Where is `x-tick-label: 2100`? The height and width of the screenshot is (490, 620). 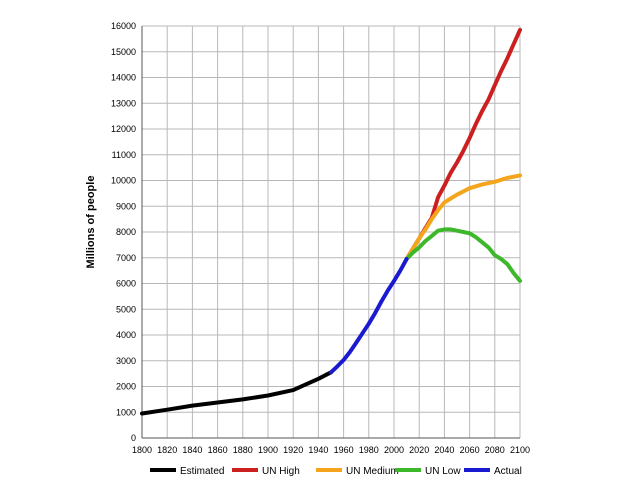
x-tick-label: 2100 is located at coordinates (520, 450).